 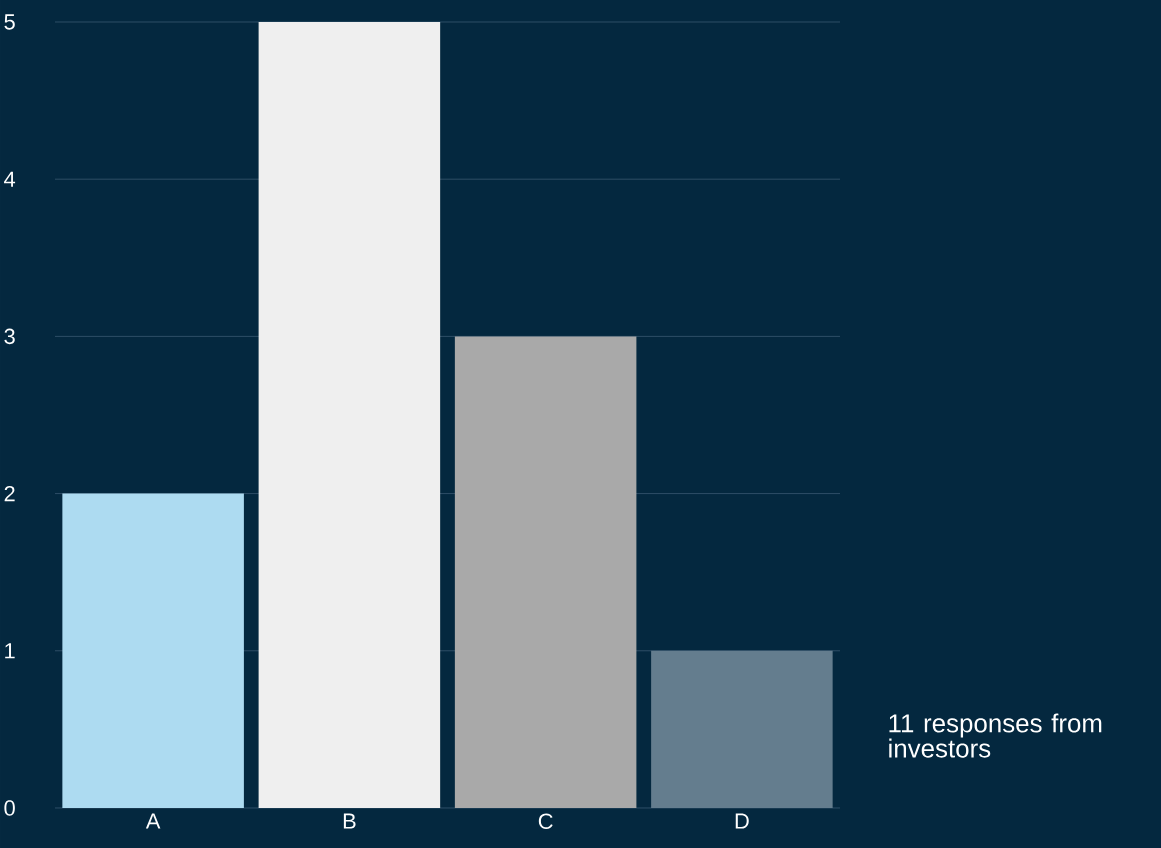 What do you see at coordinates (9, 22) in the screenshot?
I see `y-tick-label: 5` at bounding box center [9, 22].